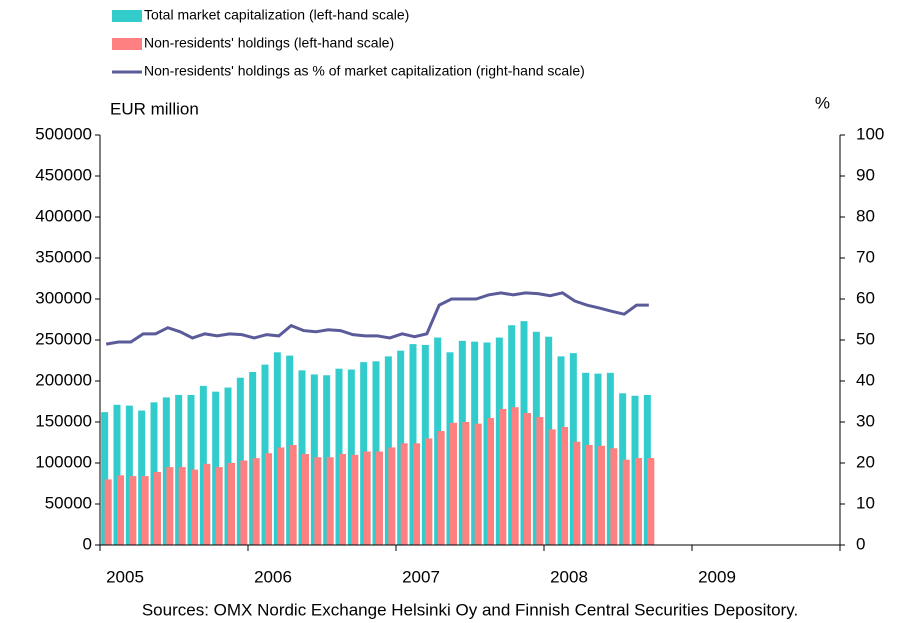 Image resolution: width=899 pixels, height=623 pixels. I want to click on x-tick-label: 2007, so click(421, 576).